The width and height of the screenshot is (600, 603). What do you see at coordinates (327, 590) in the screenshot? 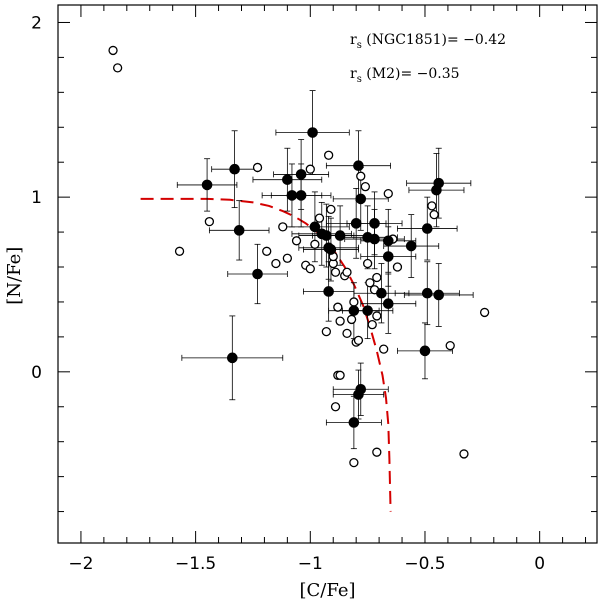
I see `x-axis-label: [C/Fe]` at bounding box center [327, 590].